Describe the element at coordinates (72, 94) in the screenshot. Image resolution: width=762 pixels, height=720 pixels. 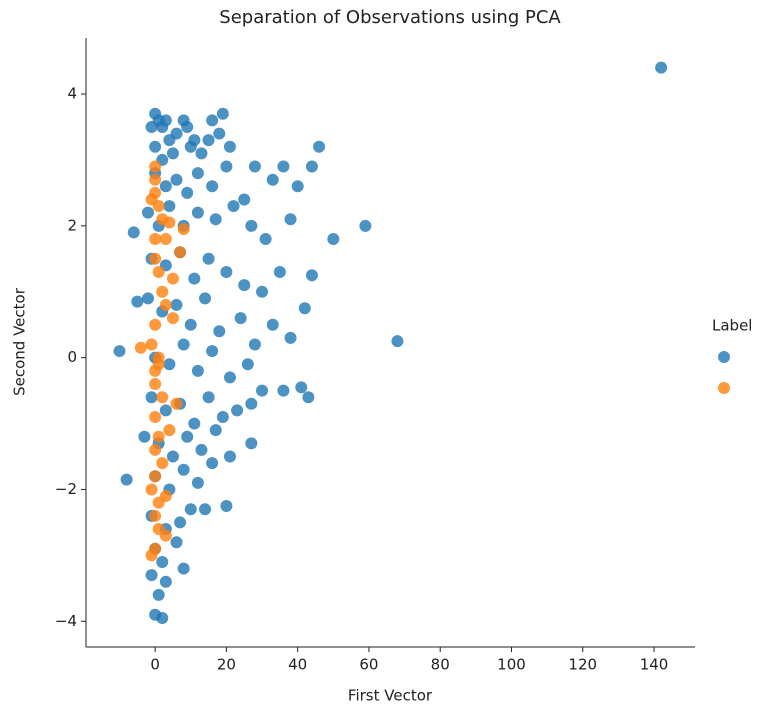
I see `y-tick-label: 4` at that location.